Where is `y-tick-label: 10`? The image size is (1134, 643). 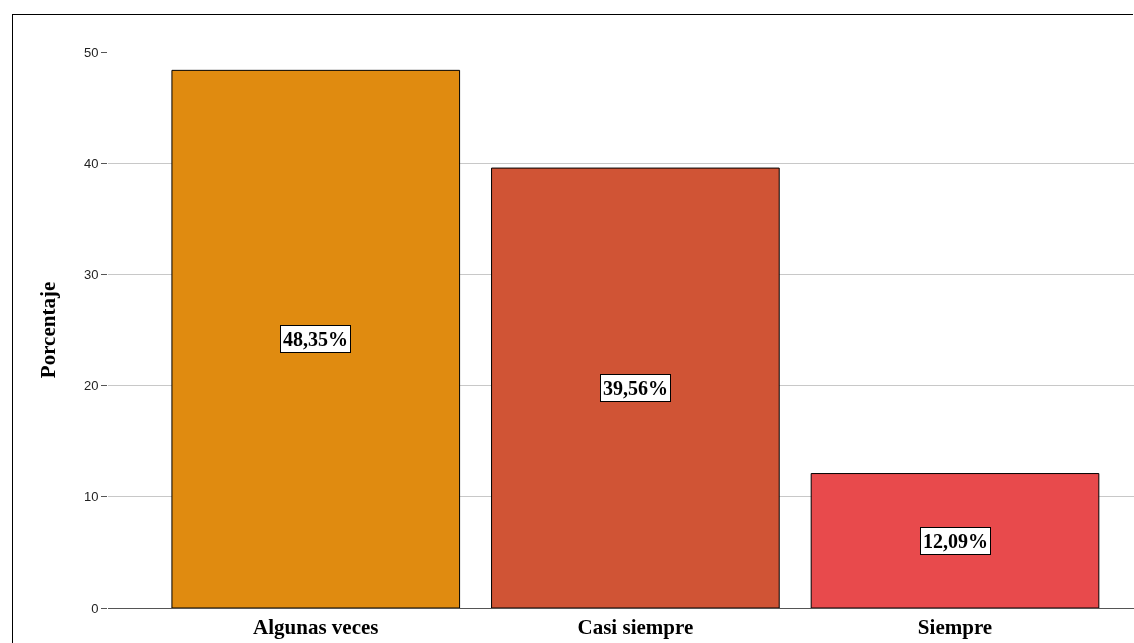
y-tick-label: 10 is located at coordinates (91, 497).